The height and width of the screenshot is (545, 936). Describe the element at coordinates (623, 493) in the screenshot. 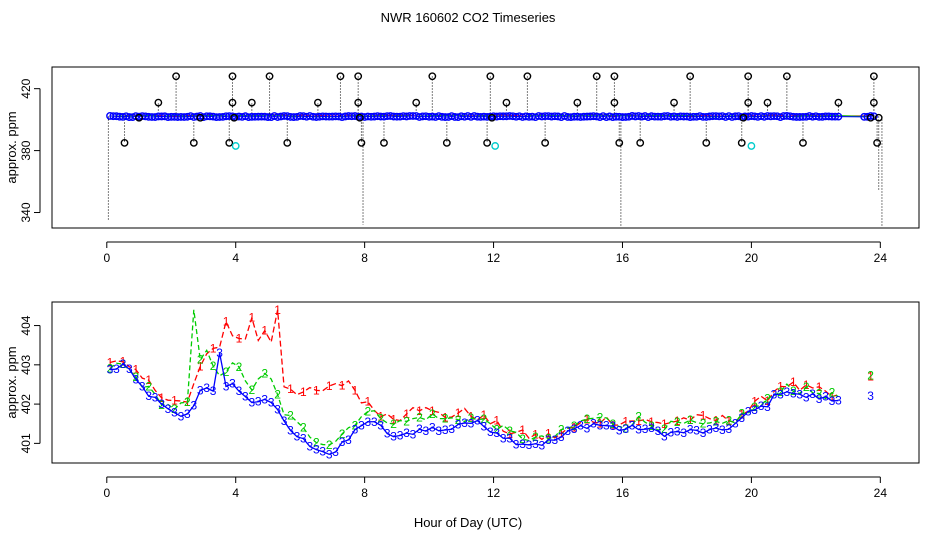

I see `bottom-x-tick-label: 16` at that location.